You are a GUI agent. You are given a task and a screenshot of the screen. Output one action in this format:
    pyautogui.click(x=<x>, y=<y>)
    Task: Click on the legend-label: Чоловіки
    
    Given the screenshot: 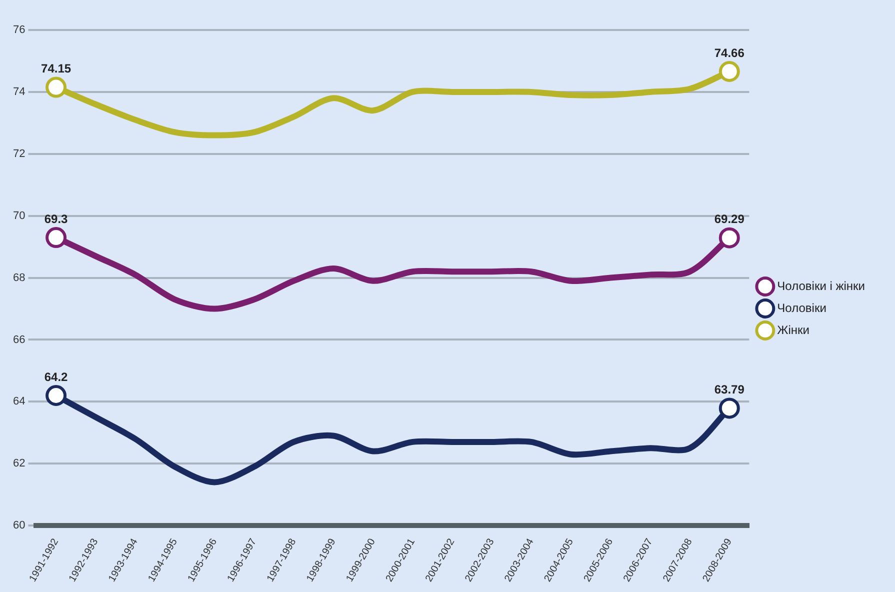 What is the action you would take?
    pyautogui.click(x=801, y=307)
    